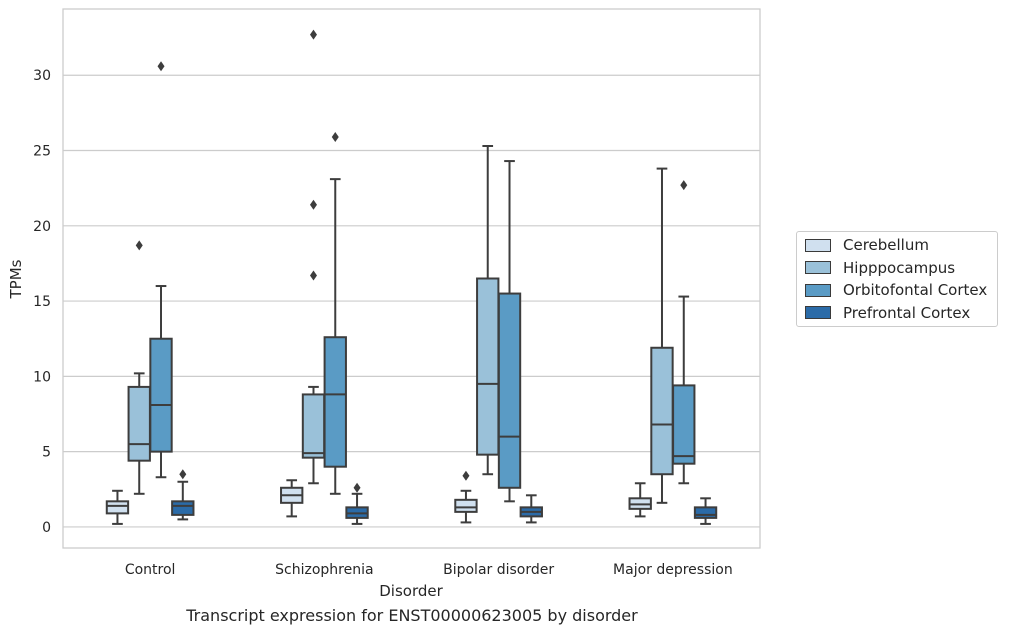 The image size is (1009, 634). I want to click on y-axis-label: TPMs, so click(16, 279).